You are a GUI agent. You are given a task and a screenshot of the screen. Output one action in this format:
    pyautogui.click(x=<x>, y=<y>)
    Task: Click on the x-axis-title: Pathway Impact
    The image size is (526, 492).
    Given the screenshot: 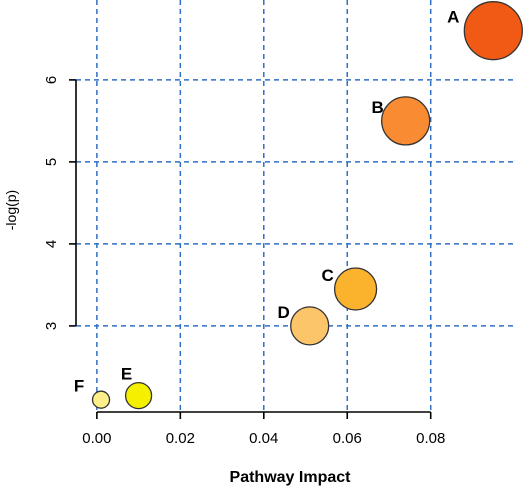 What is the action you would take?
    pyautogui.click(x=291, y=477)
    